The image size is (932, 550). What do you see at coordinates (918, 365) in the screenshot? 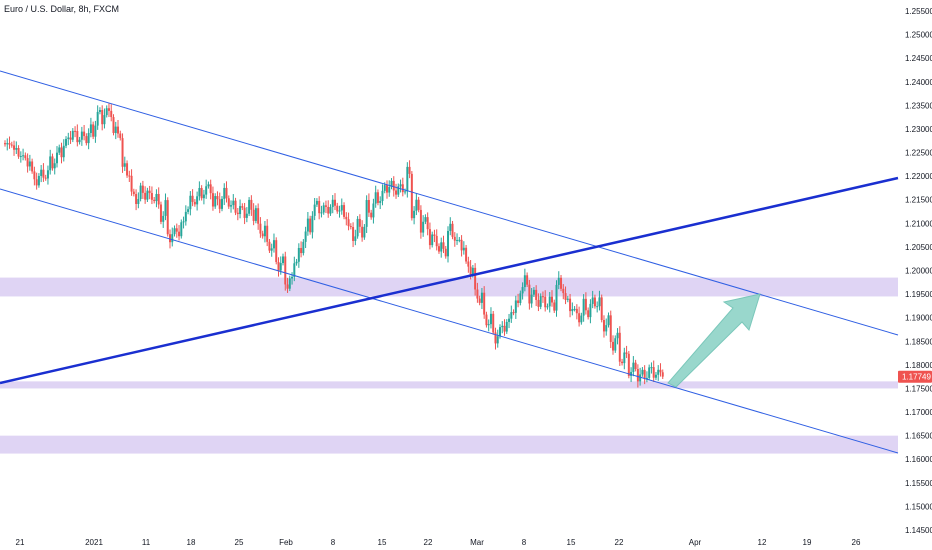
I see `y-tick-label: 1.18000` at bounding box center [918, 365].